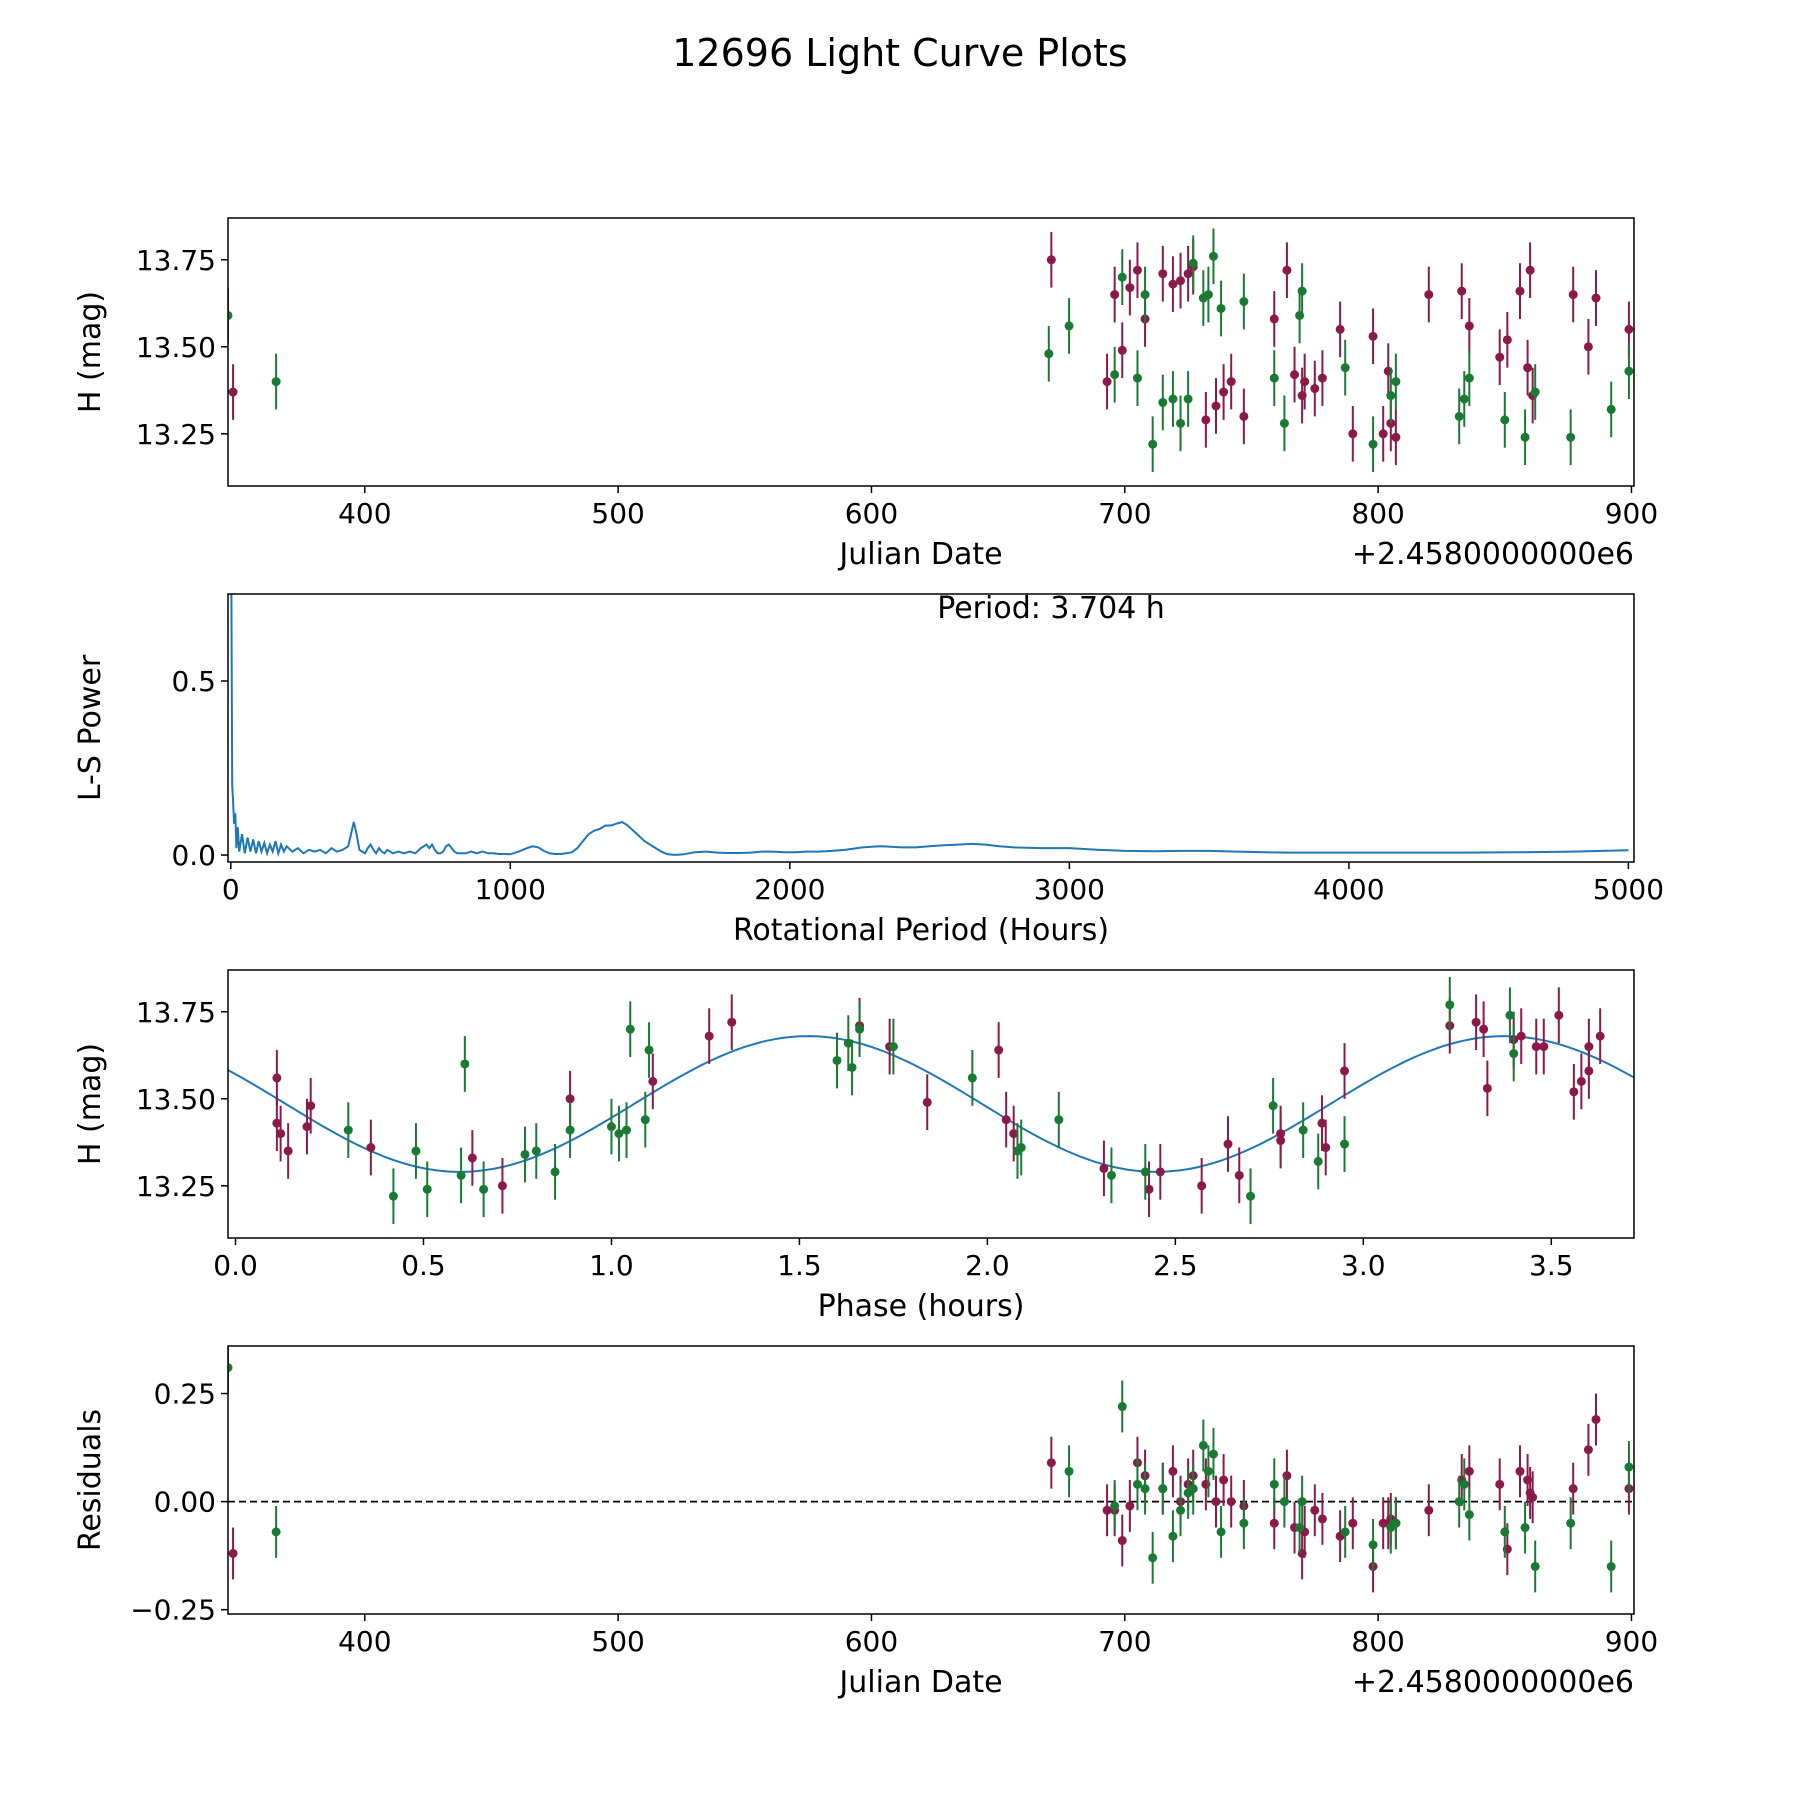 The width and height of the screenshot is (1800, 1800). Describe the element at coordinates (789, 889) in the screenshot. I see `x-tick-label: 2000` at that location.